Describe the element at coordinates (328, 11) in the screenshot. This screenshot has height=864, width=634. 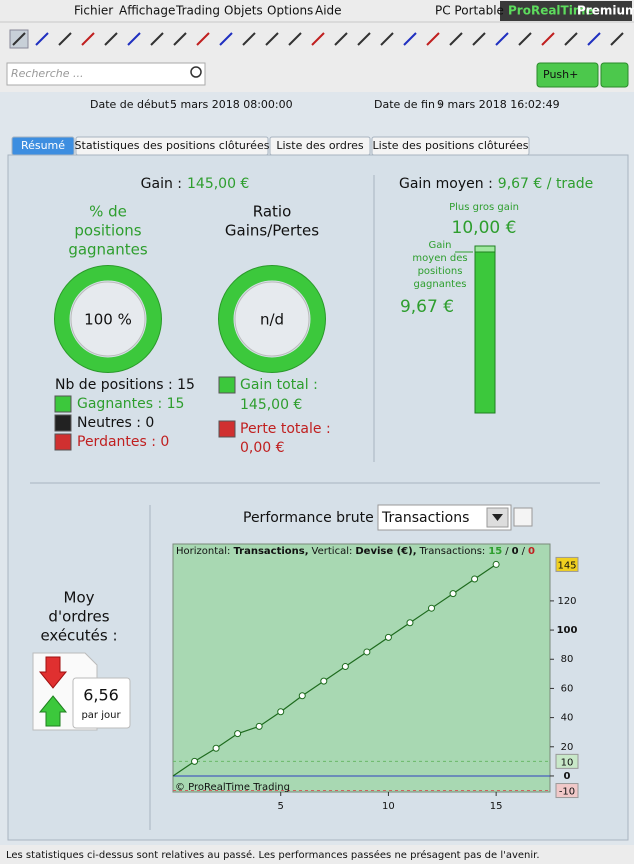
I see `menu-item: Aide` at that location.